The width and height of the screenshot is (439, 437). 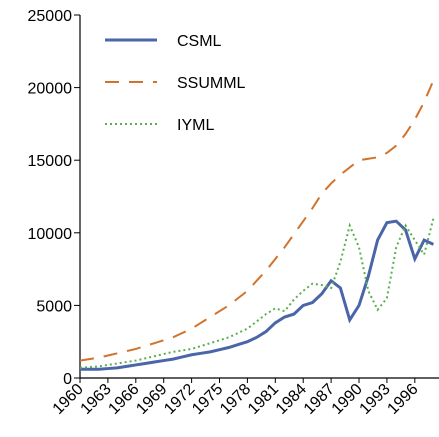 What do you see at coordinates (68, 399) in the screenshot?
I see `x-tick-label: 1960` at bounding box center [68, 399].